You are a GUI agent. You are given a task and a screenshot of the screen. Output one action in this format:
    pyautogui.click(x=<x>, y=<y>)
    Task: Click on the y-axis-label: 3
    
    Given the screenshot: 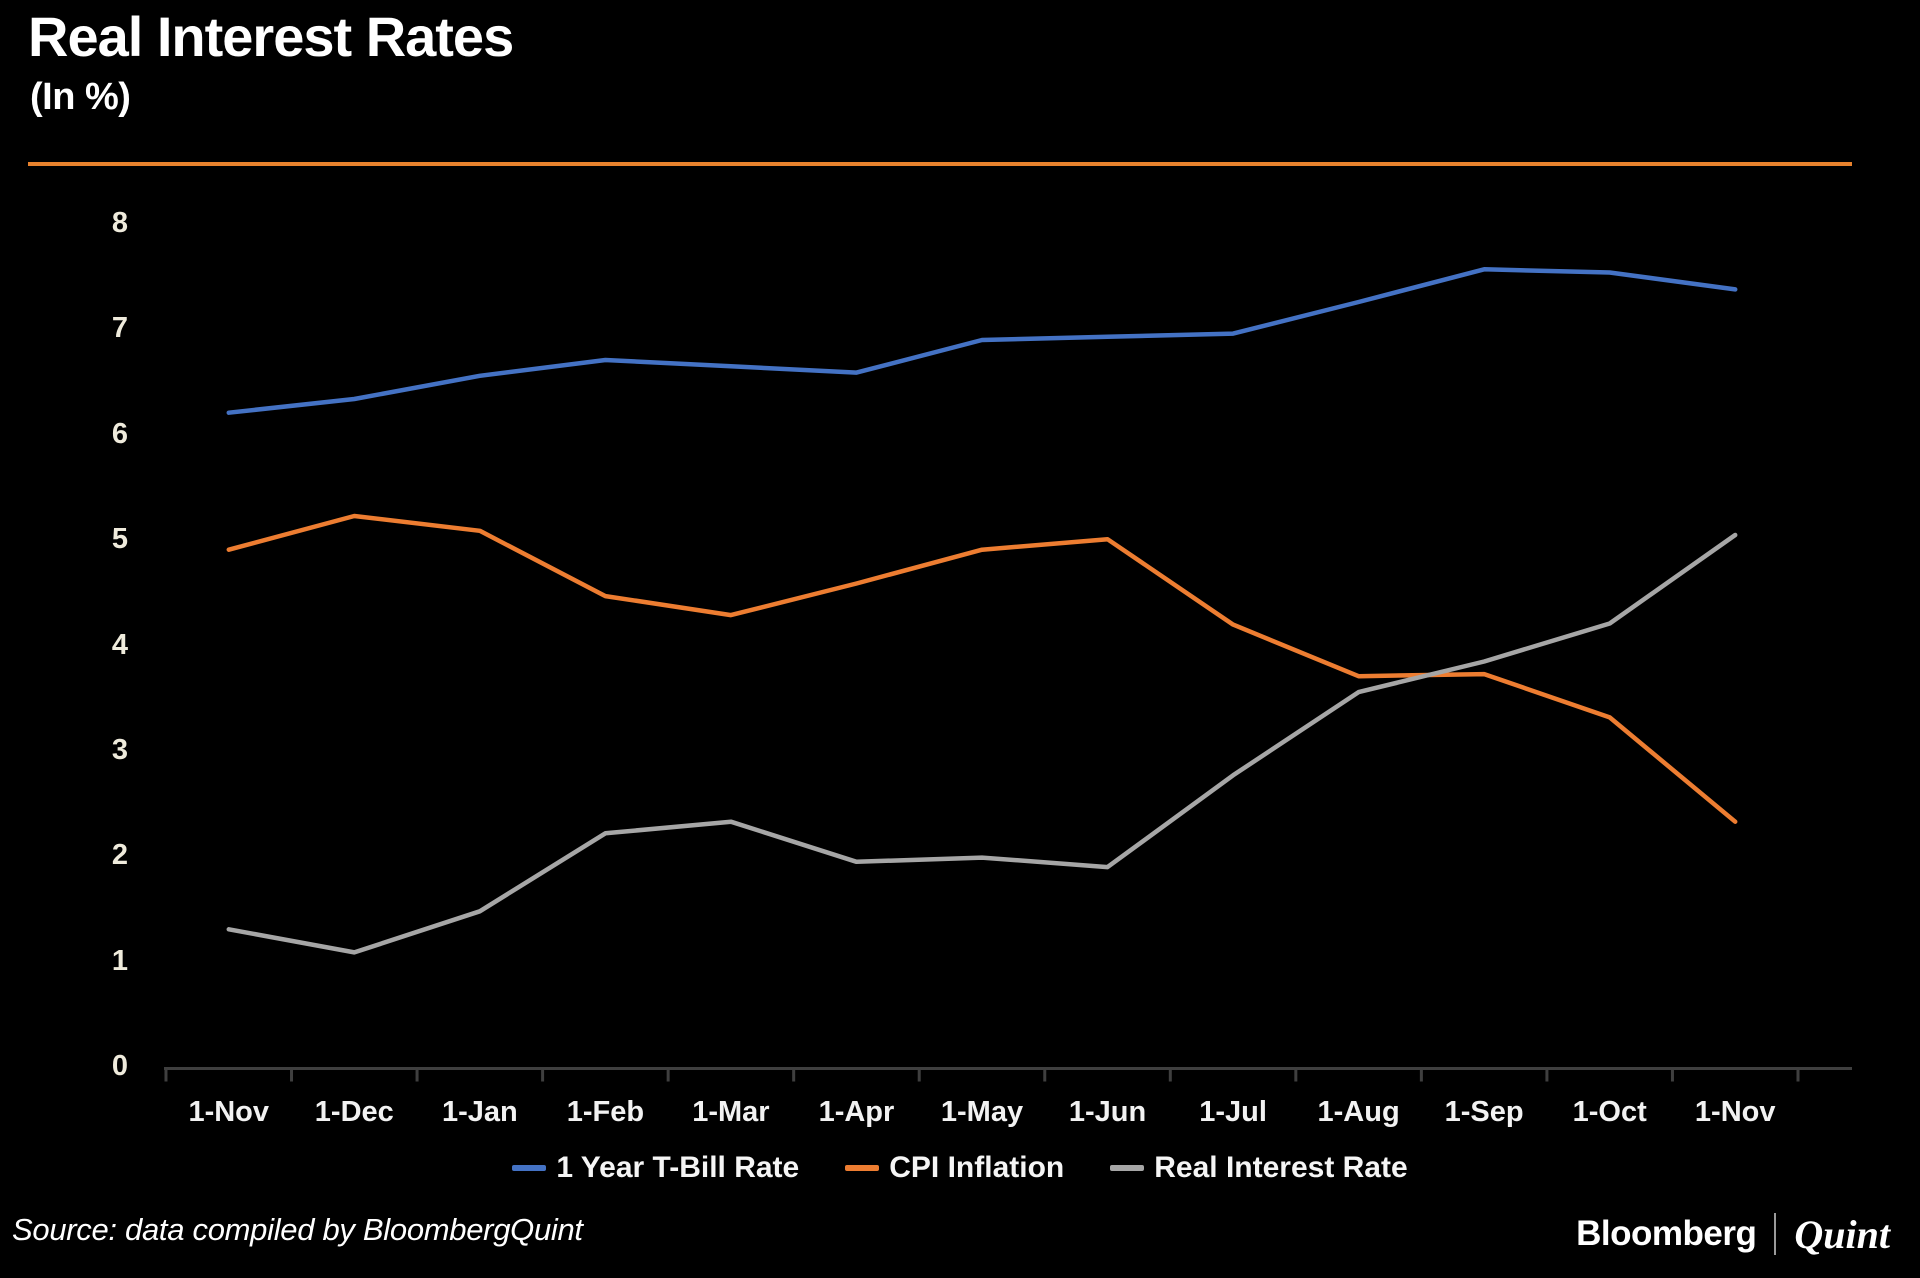 What is the action you would take?
    pyautogui.click(x=119, y=750)
    